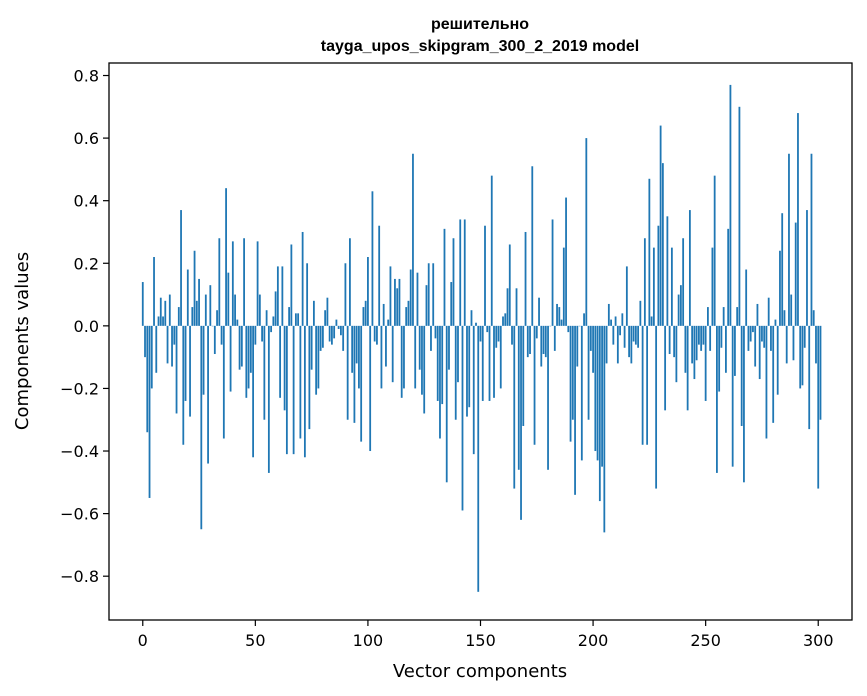 This screenshot has width=867, height=696. I want to click on x-tick-label: 100, so click(368, 640).